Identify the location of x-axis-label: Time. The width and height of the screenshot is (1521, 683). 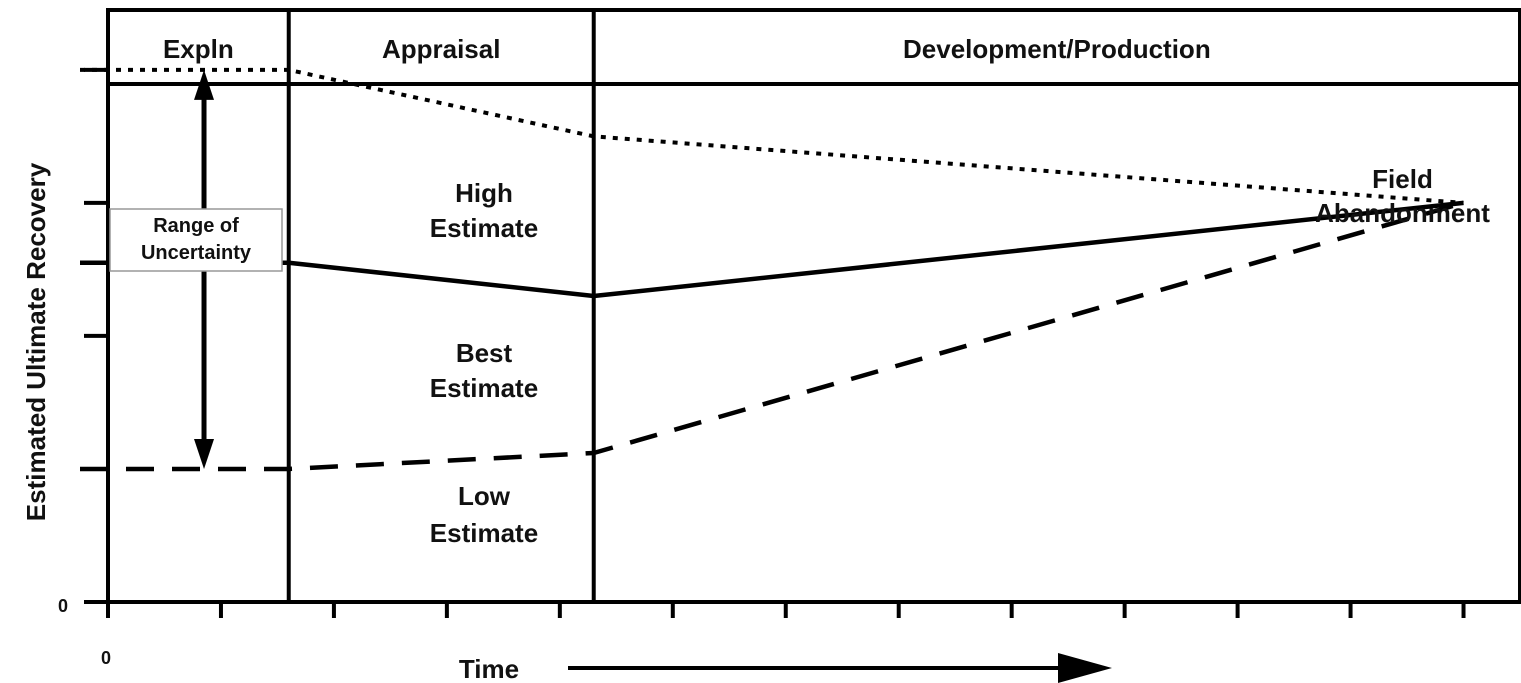
(489, 668).